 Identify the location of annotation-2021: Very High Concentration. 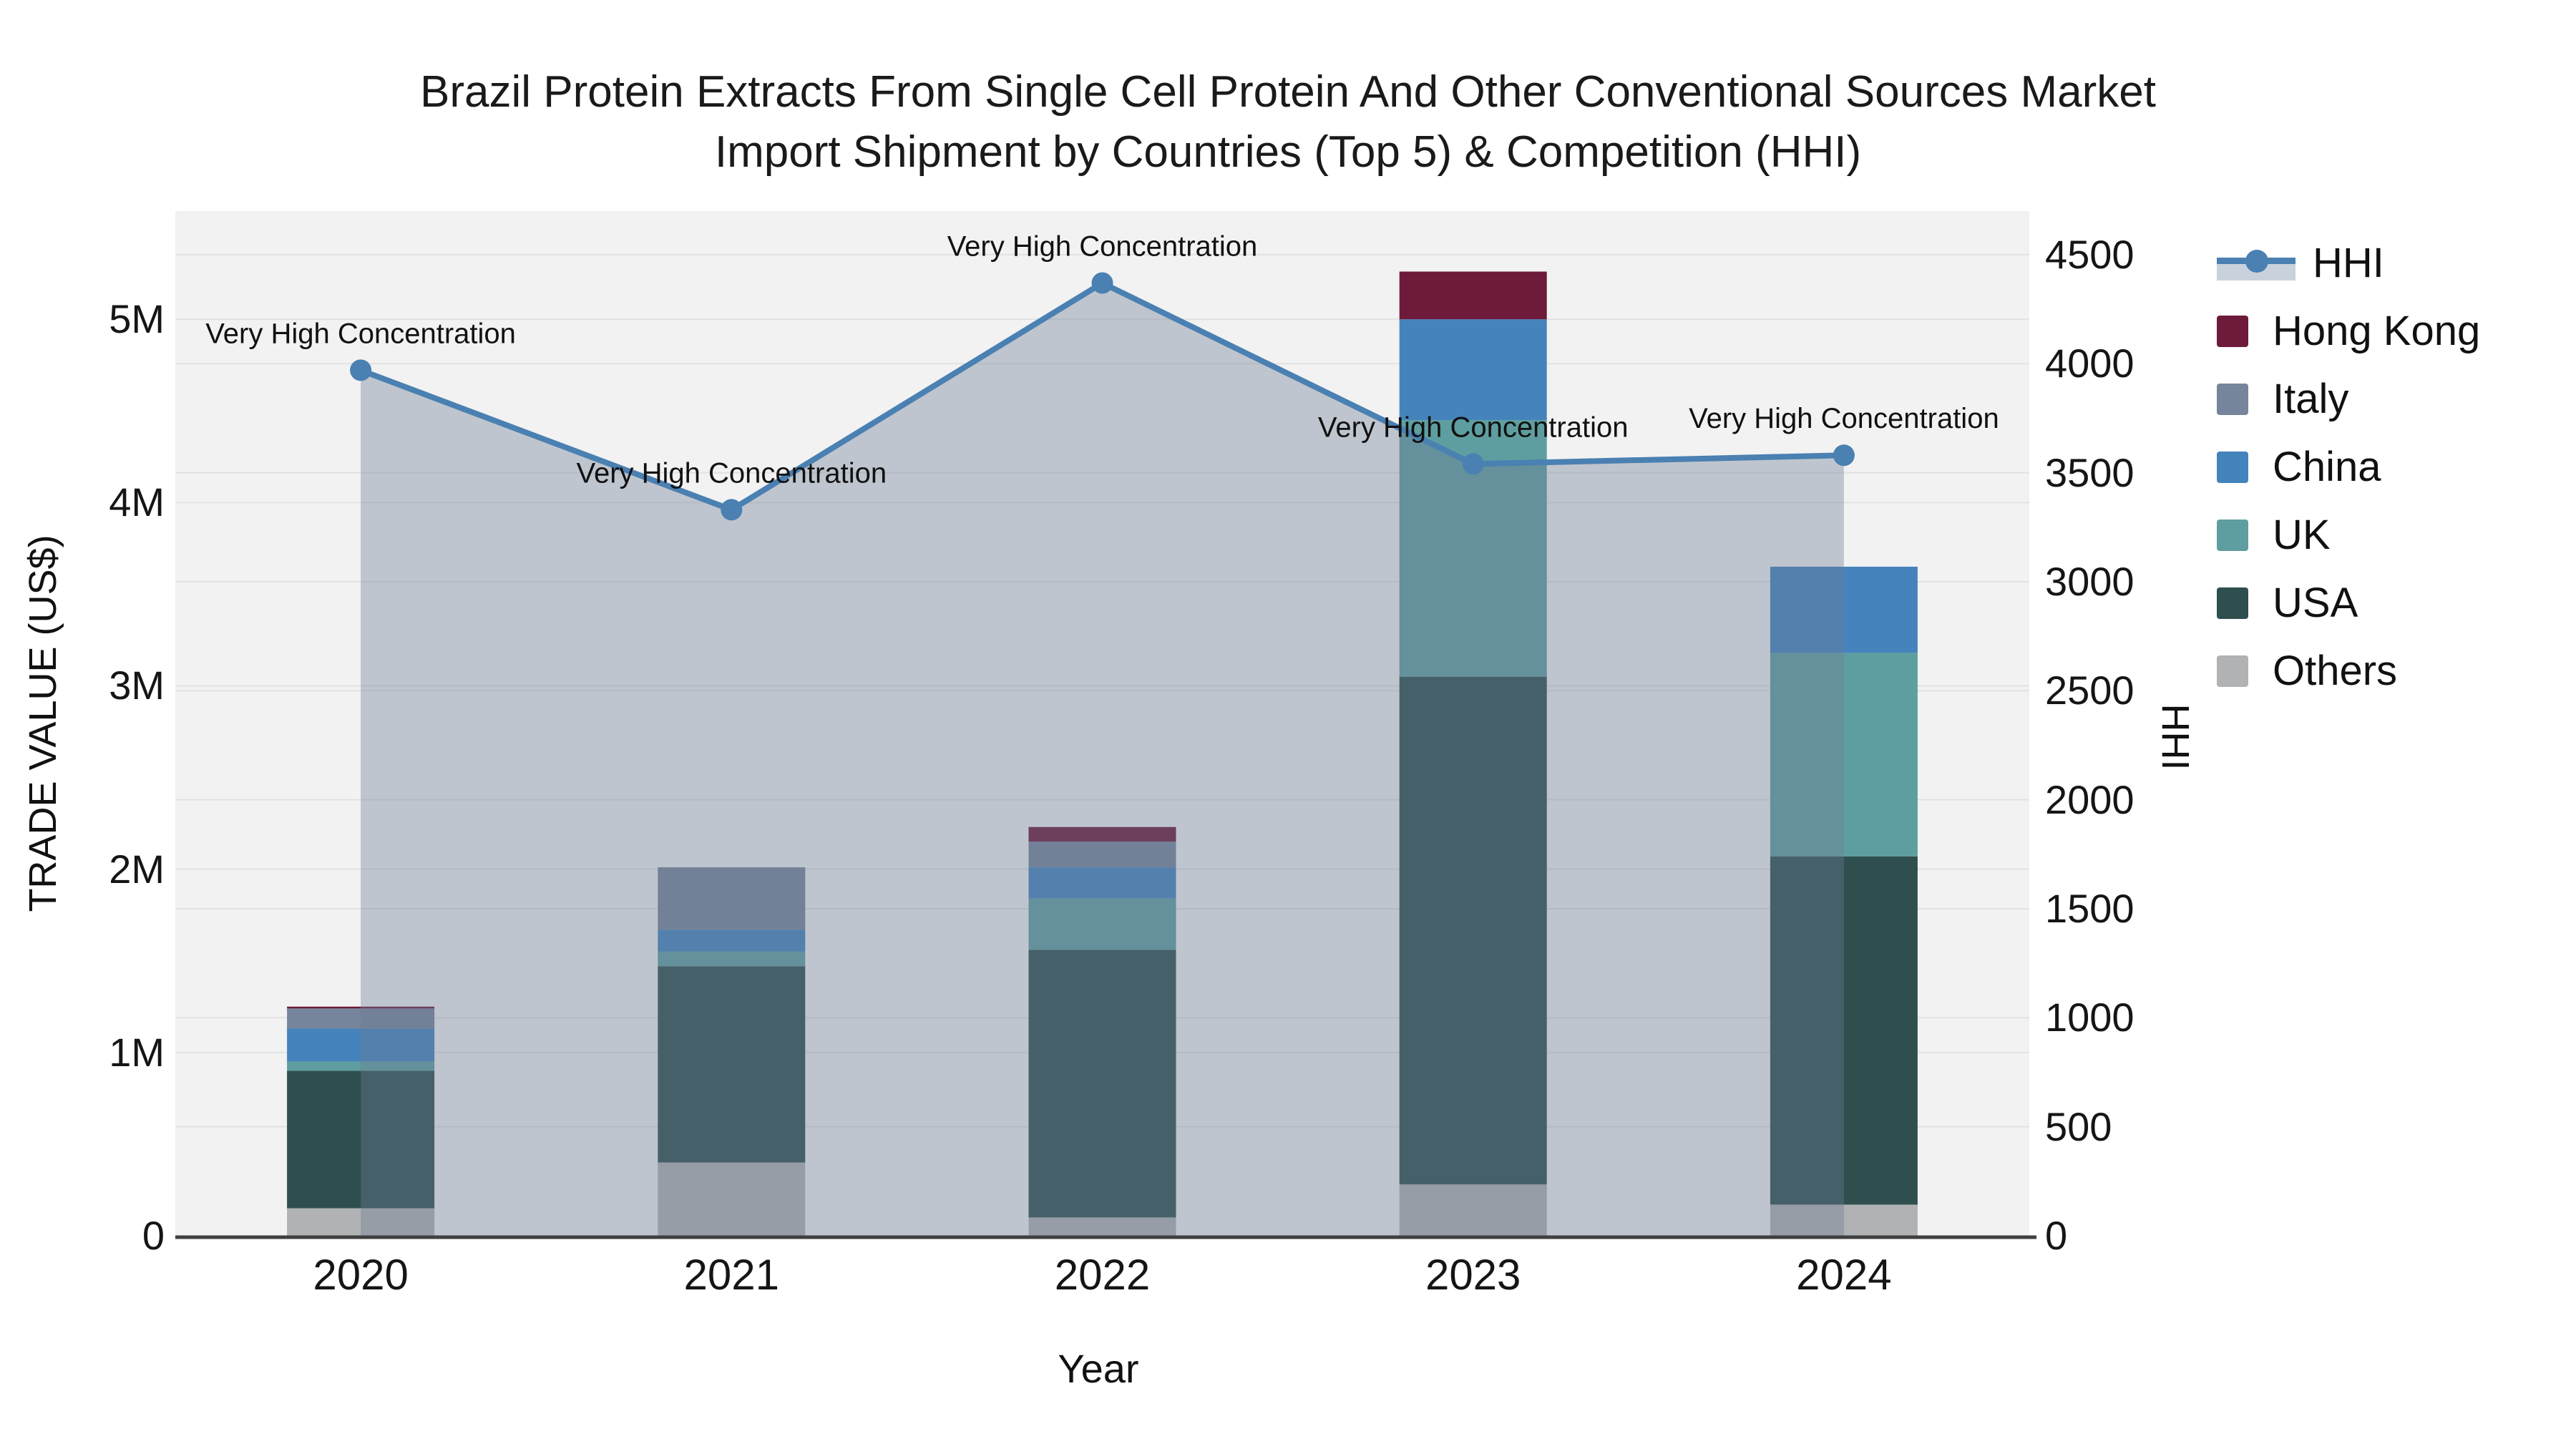
(732, 473).